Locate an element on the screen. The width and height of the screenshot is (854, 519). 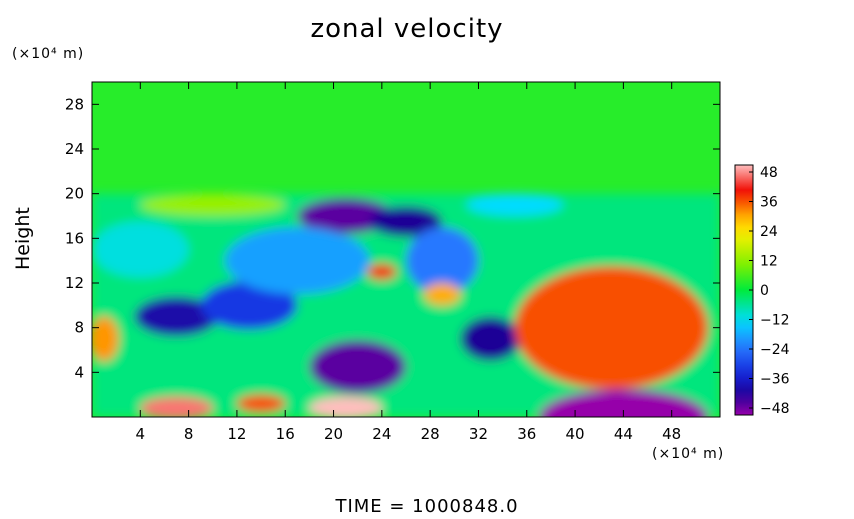
x-tick-label: 36 is located at coordinates (526, 434).